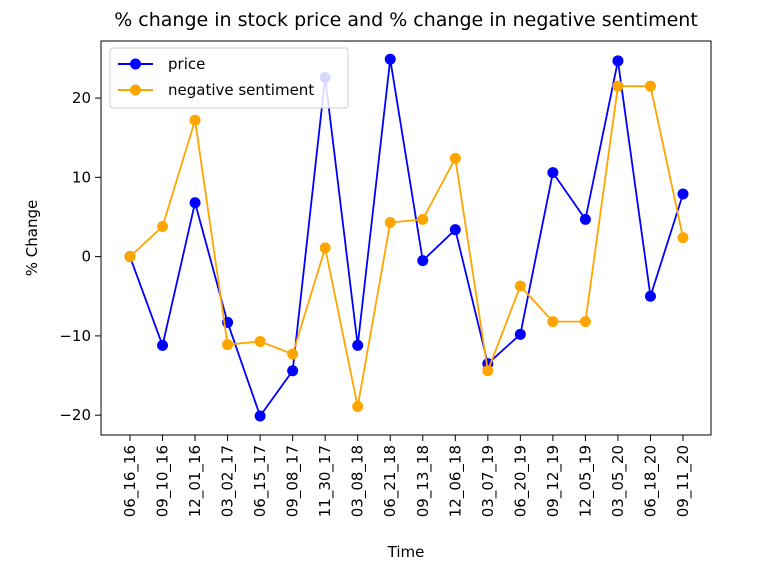  I want to click on x-tick-label: 09_11_20, so click(683, 481).